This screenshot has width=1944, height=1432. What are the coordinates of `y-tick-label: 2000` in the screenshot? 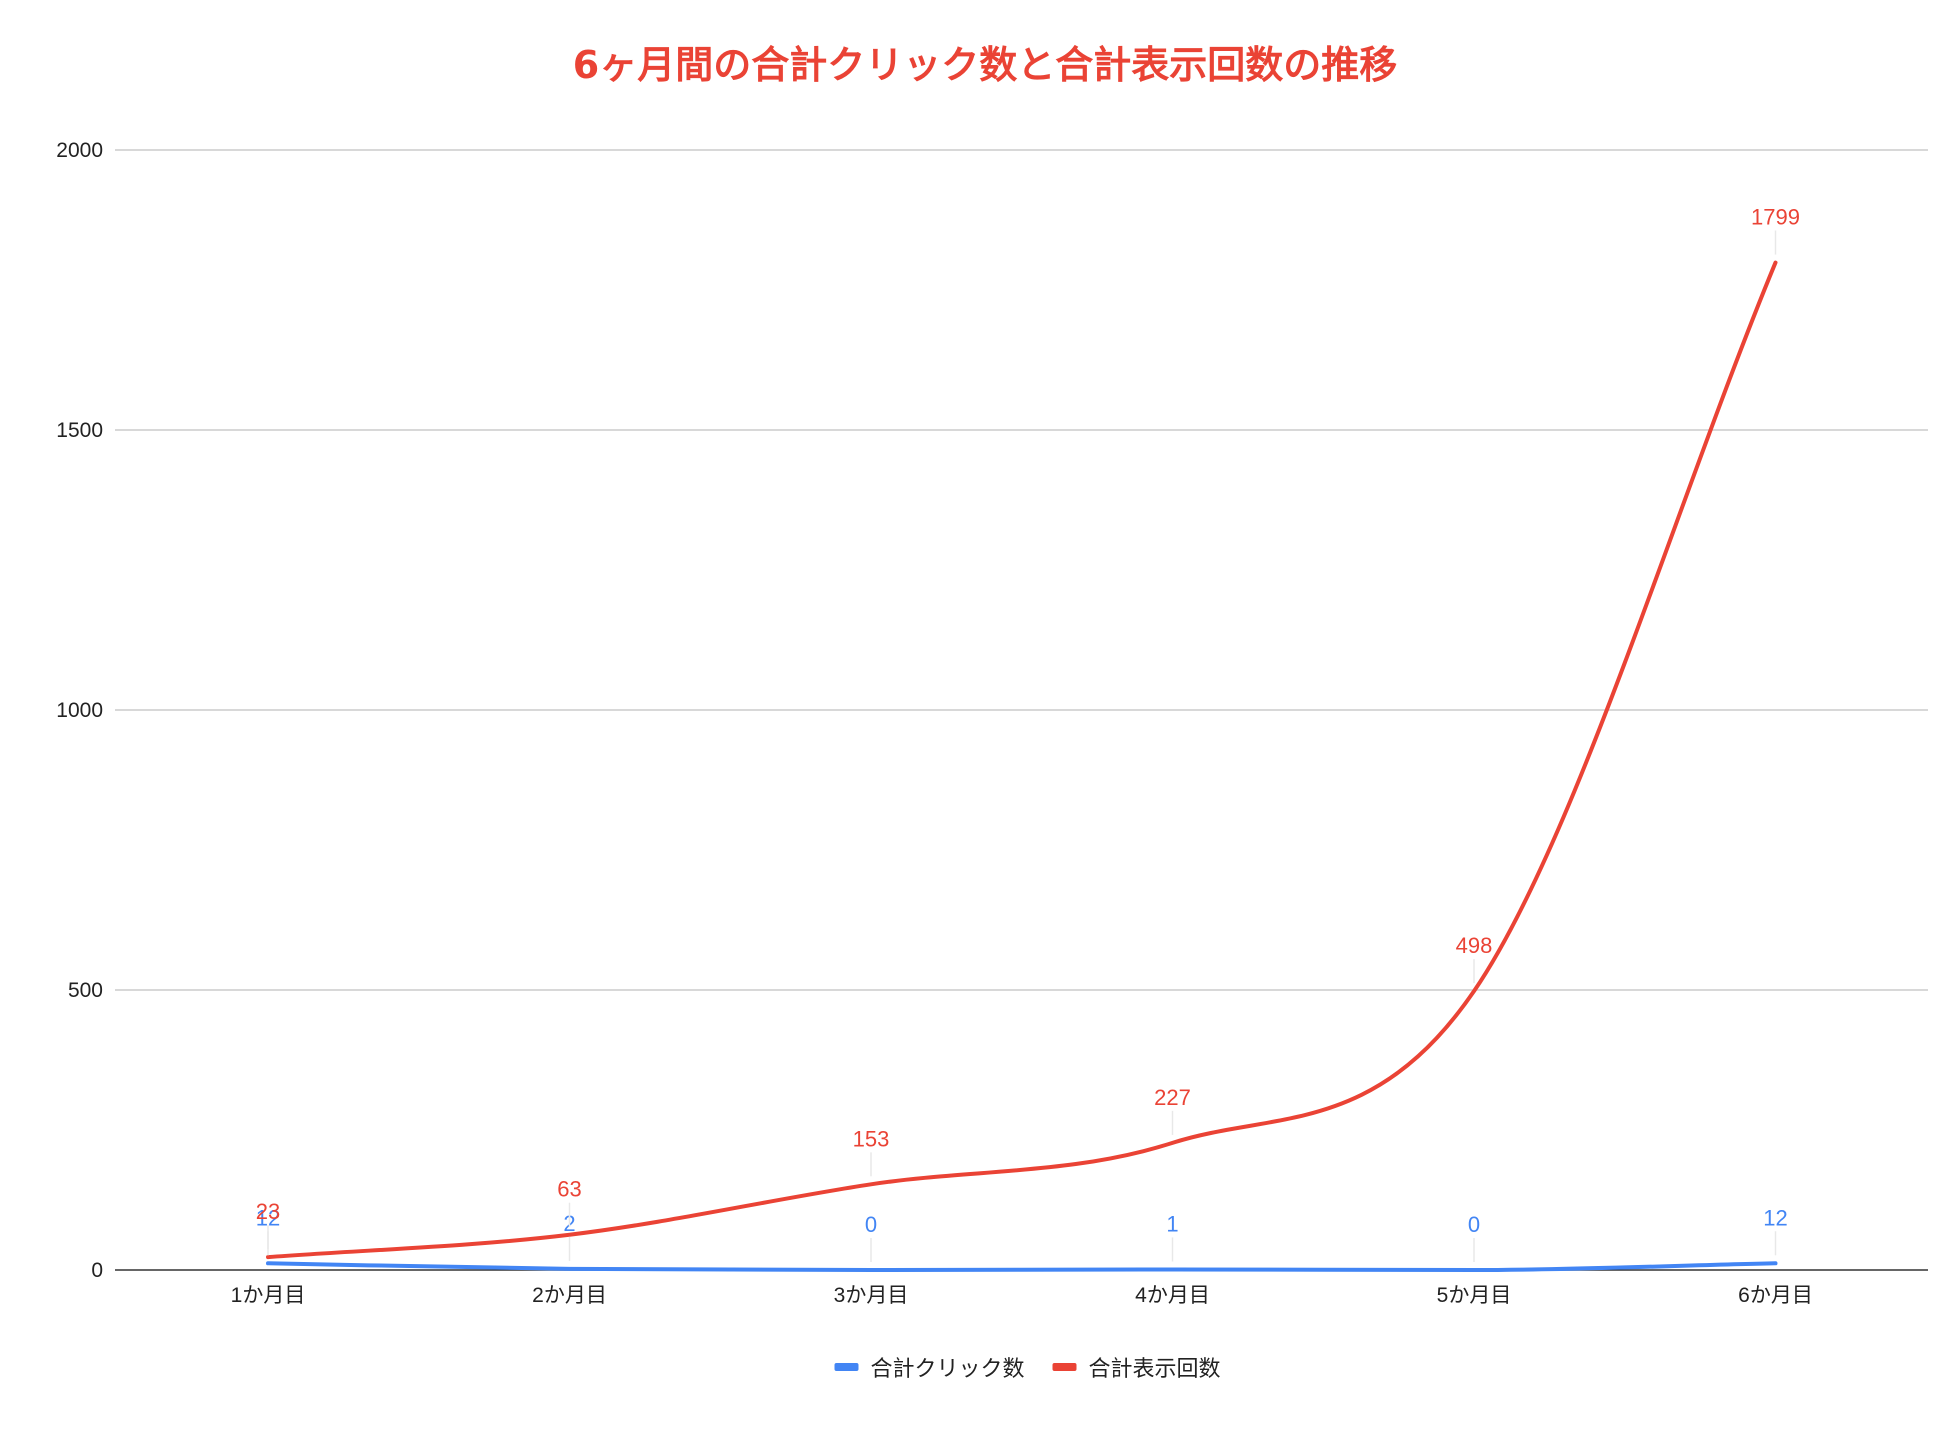 It's located at (79, 150).